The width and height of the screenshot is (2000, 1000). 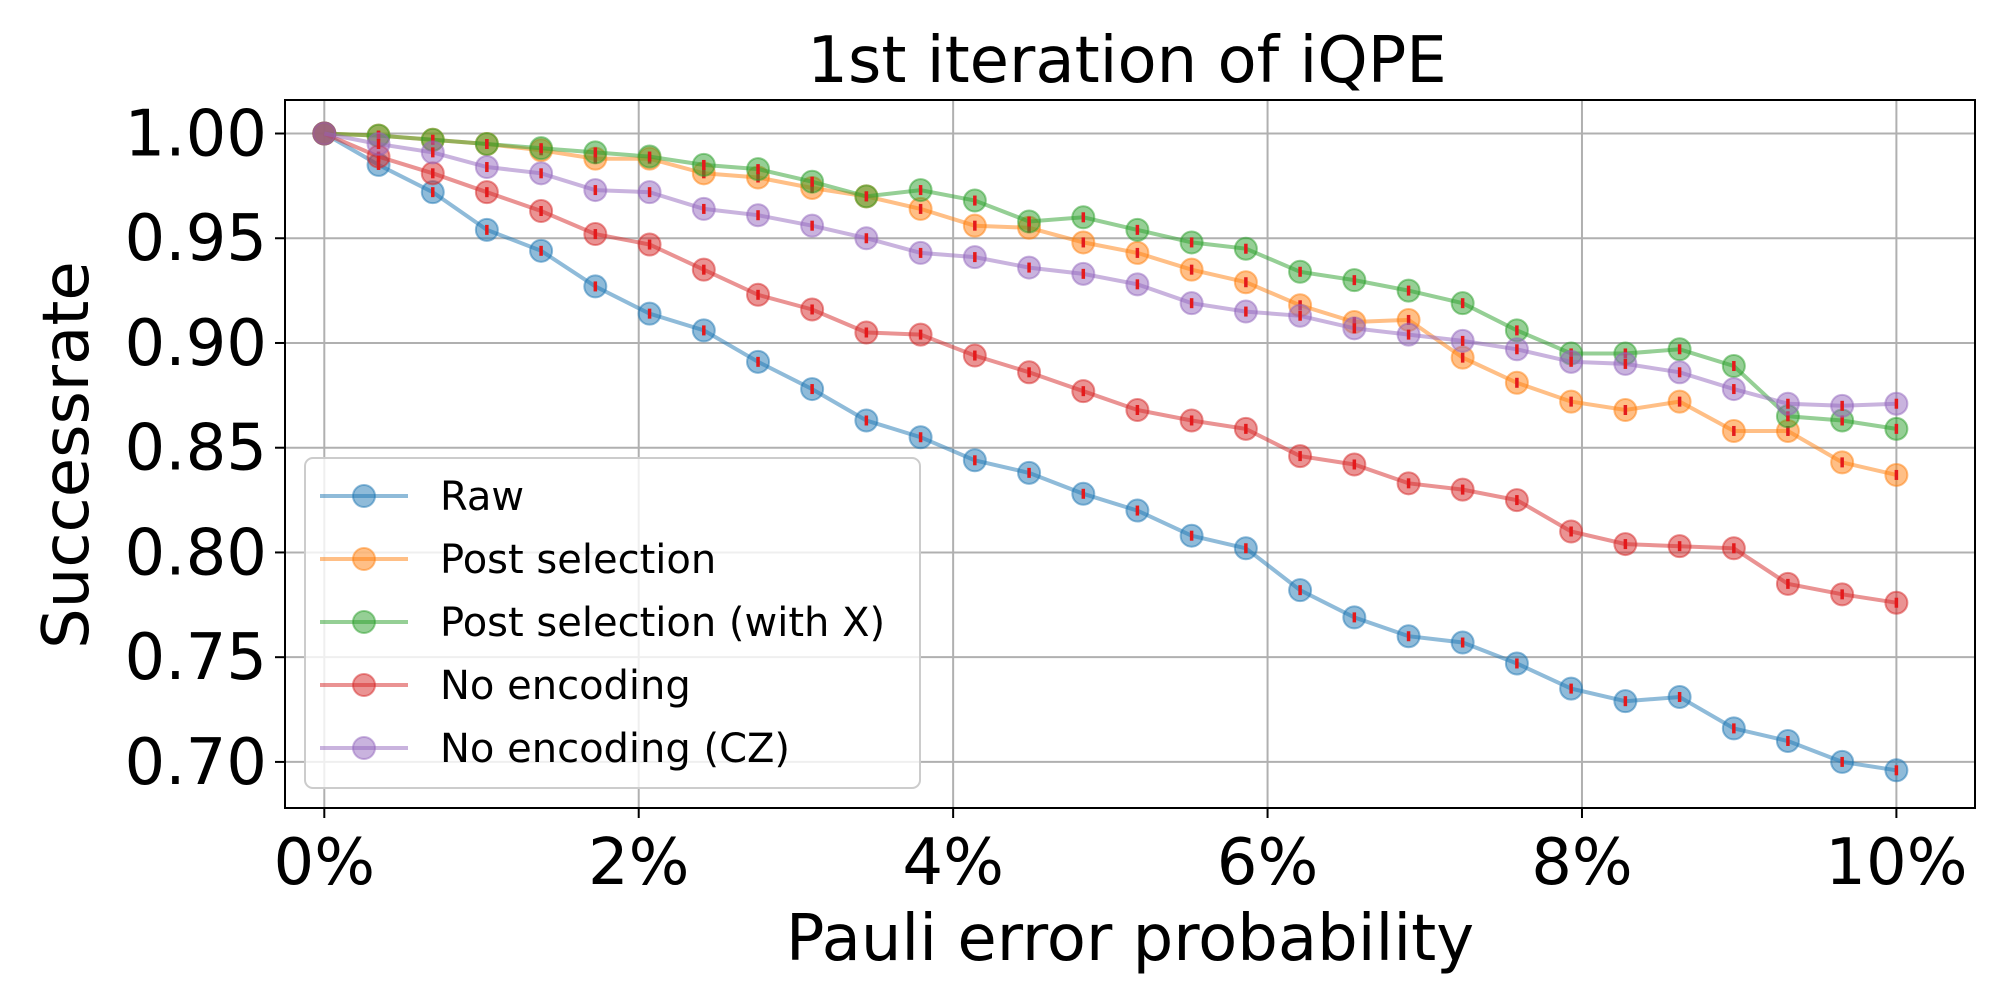 I want to click on legend-label: Raw, so click(x=482, y=497).